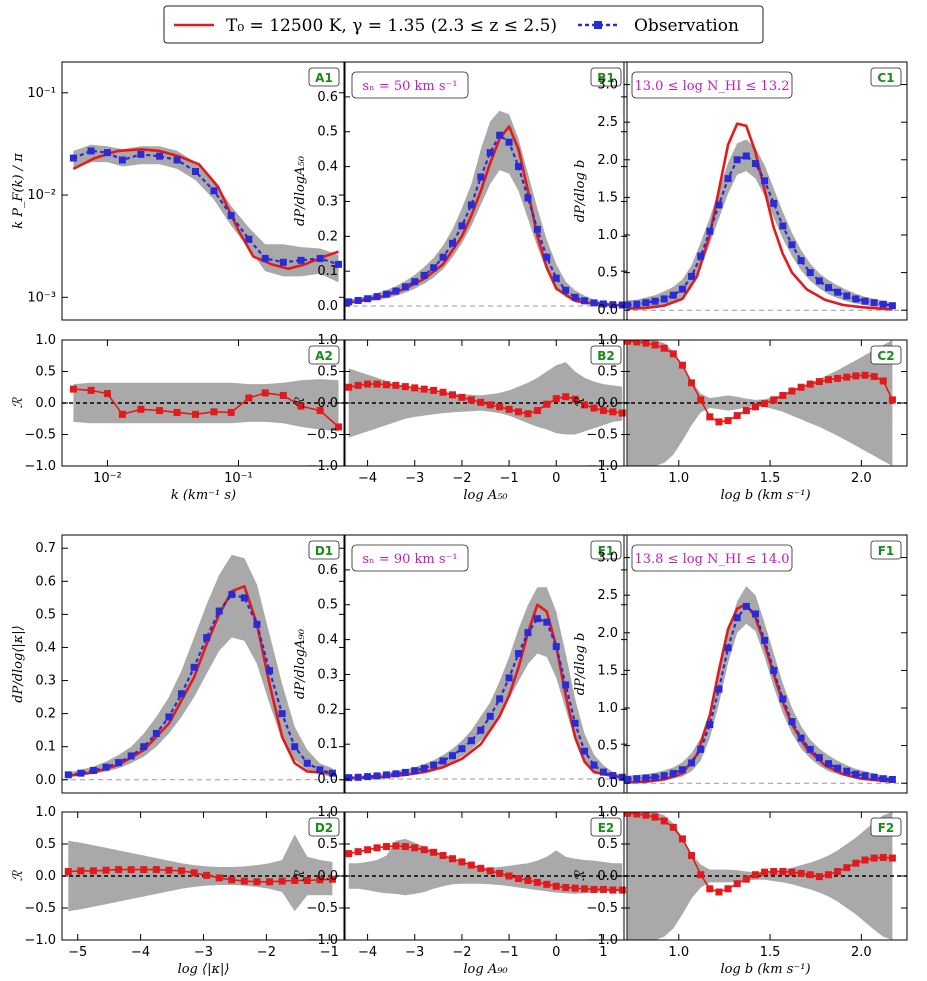  I want to click on model-line, so click(760, 216).